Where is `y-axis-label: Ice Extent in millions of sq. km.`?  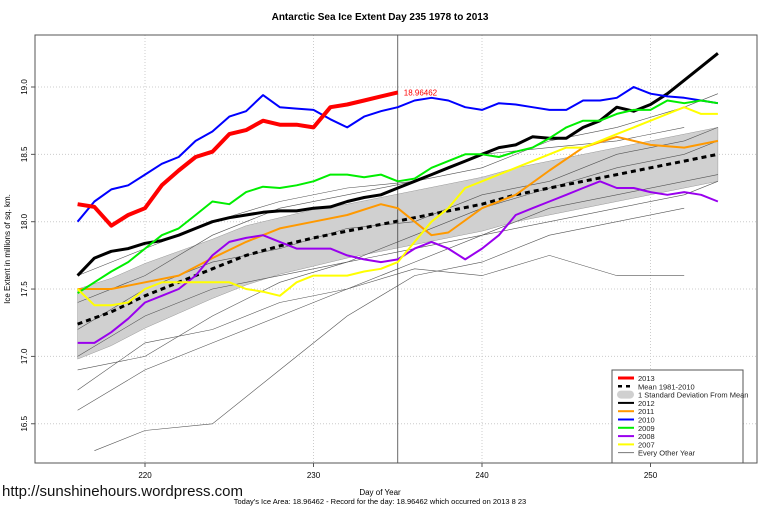
y-axis-label: Ice Extent in millions of sq. km. is located at coordinates (7, 249).